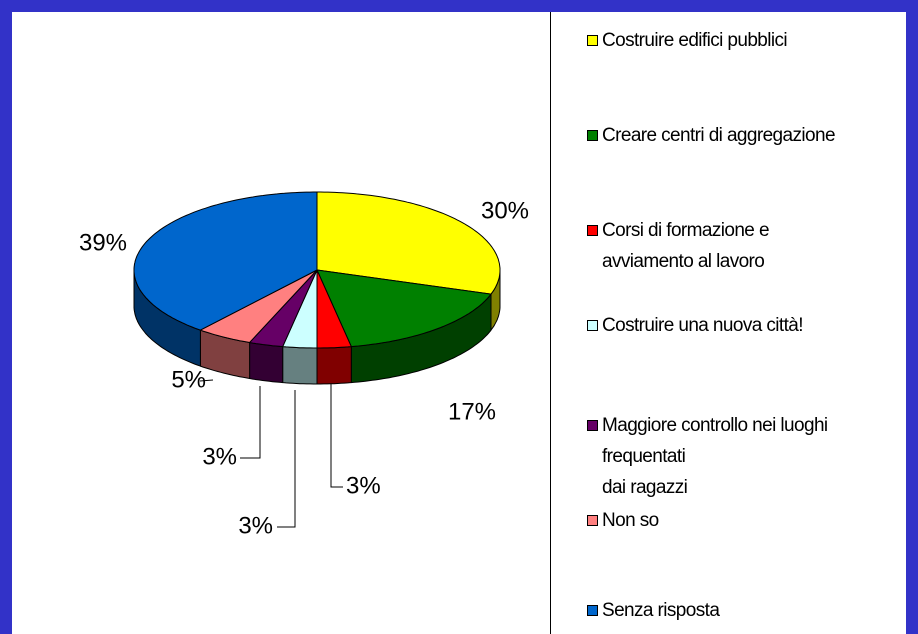 The image size is (918, 634). I want to click on data-label: 5%, so click(188, 379).